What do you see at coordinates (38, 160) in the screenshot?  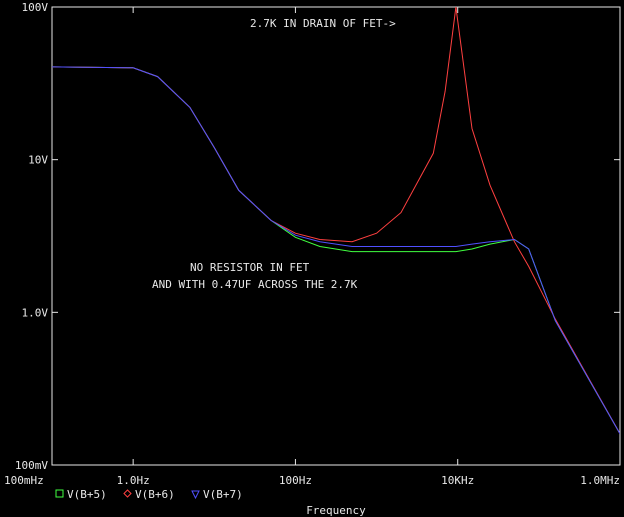 I see `y-tick-label: 10V` at bounding box center [38, 160].